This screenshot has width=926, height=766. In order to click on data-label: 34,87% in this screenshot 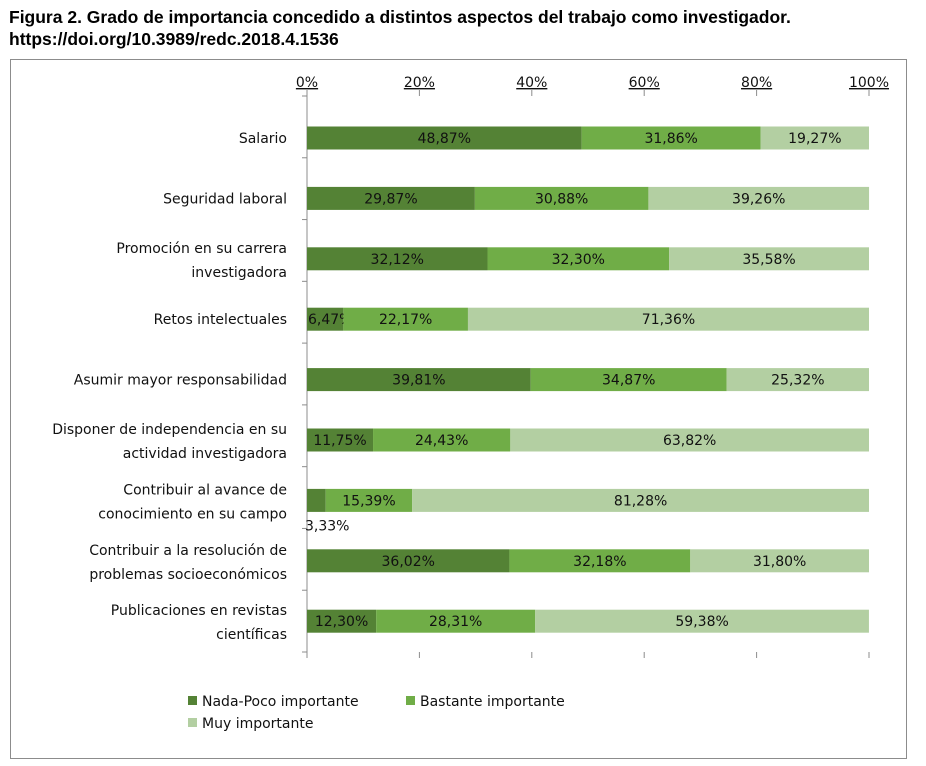, I will do `click(628, 381)`.